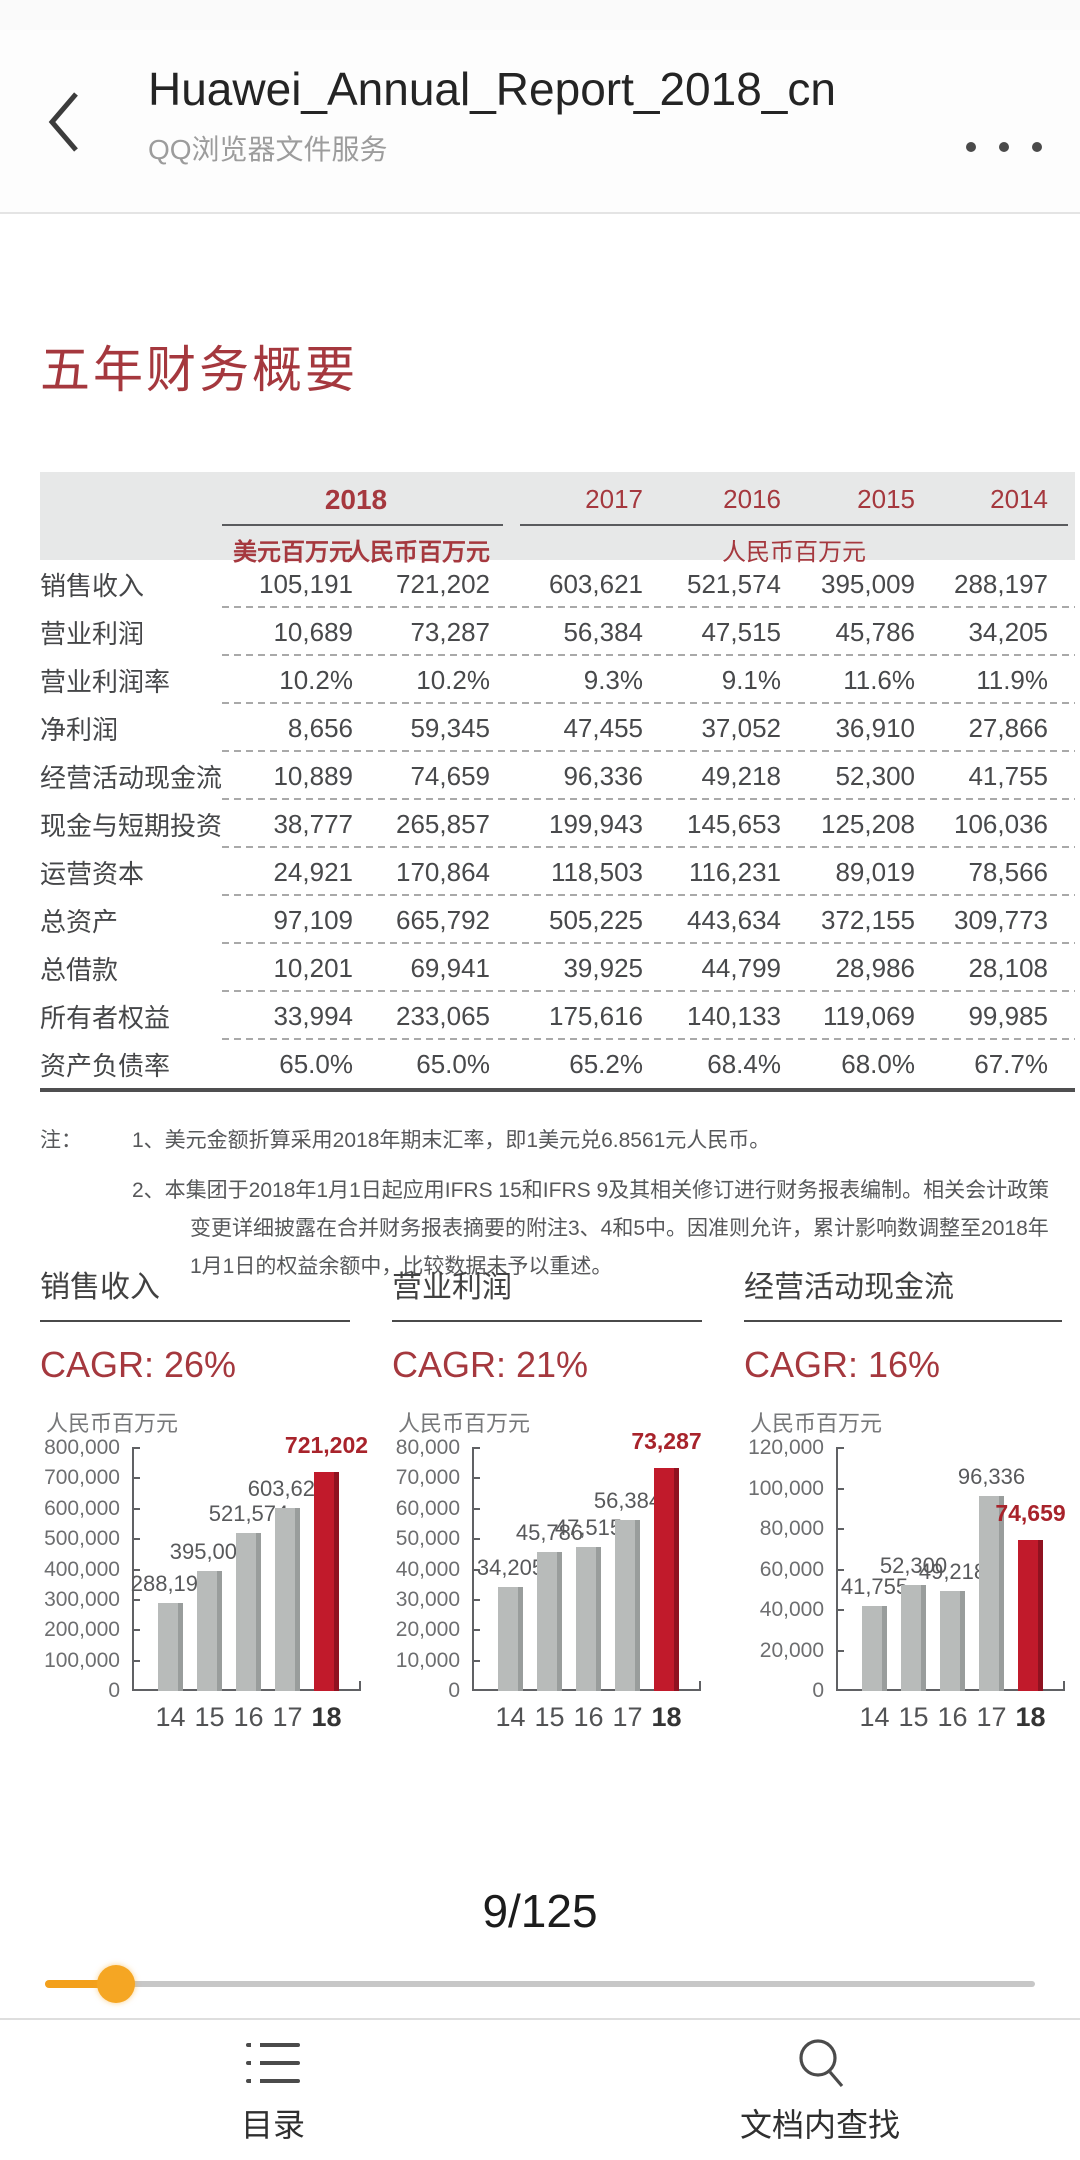 This screenshot has height=2160, width=1080. I want to click on slider-rail, so click(540, 1984).